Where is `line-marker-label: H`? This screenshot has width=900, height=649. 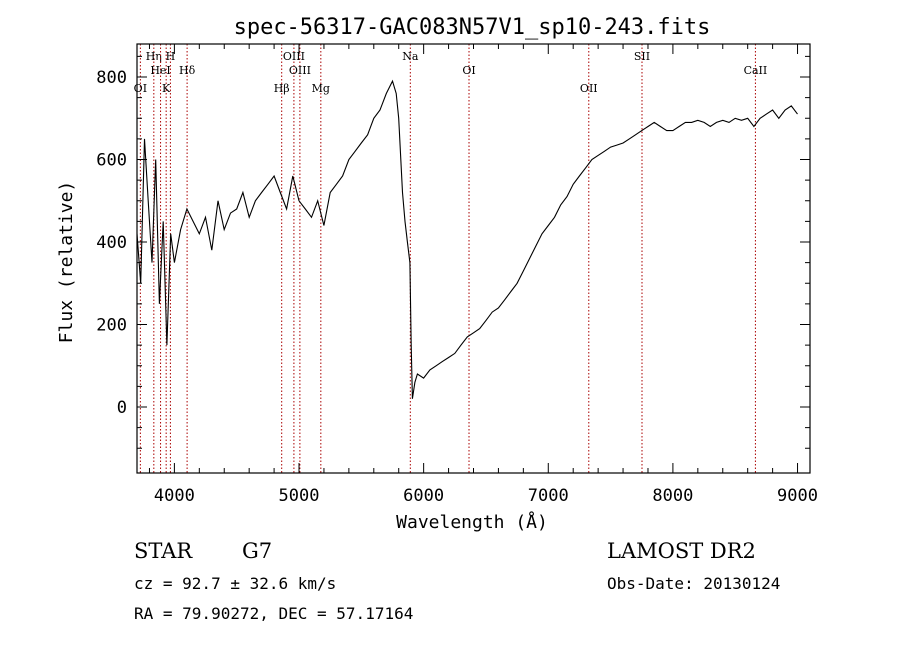
line-marker-label: H is located at coordinates (171, 56).